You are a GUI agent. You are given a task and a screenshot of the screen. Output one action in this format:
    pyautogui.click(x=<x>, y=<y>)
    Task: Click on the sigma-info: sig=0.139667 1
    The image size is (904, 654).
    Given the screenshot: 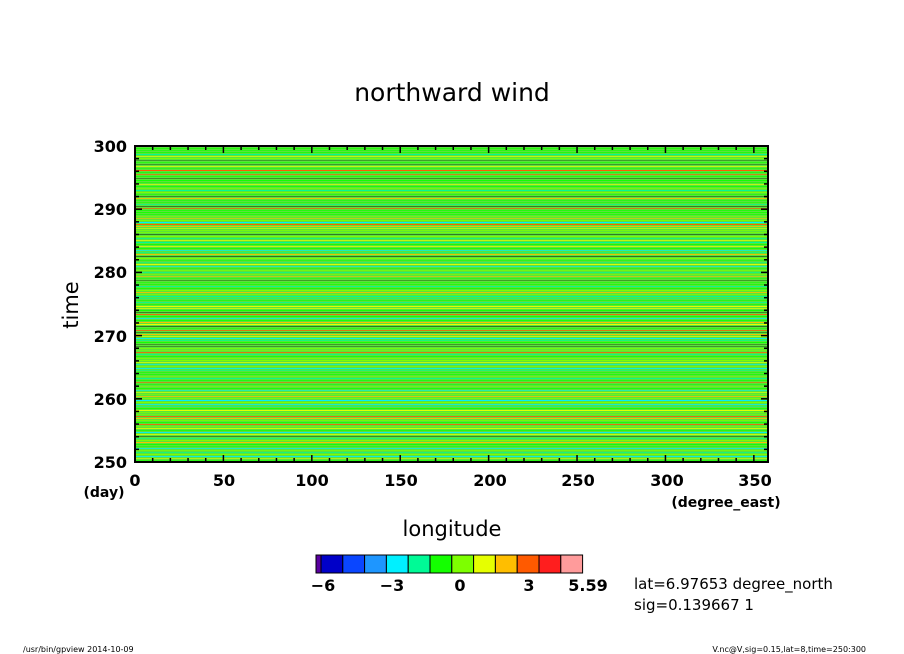 What is the action you would take?
    pyautogui.click(x=694, y=605)
    